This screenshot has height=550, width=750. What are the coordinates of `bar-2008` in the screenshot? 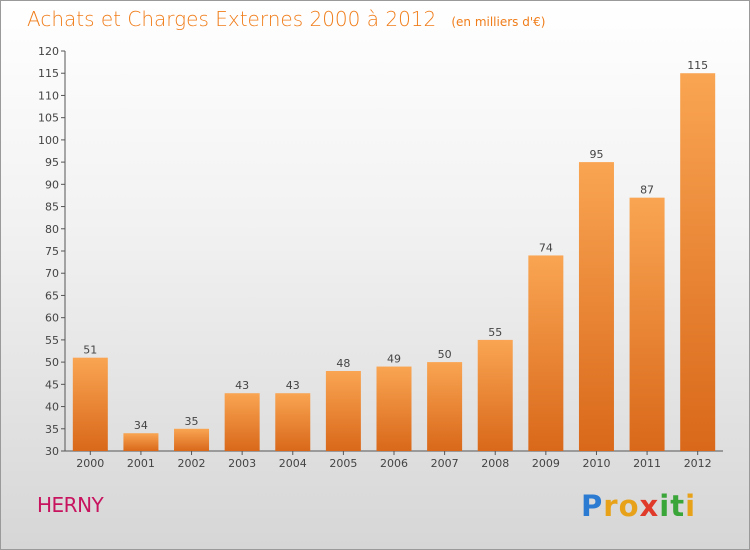 It's located at (495, 395).